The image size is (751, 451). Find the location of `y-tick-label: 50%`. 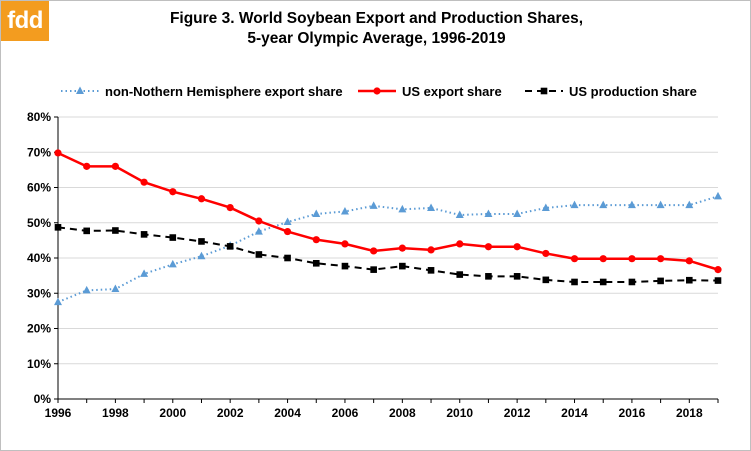

y-tick-label: 50% is located at coordinates (39, 223).